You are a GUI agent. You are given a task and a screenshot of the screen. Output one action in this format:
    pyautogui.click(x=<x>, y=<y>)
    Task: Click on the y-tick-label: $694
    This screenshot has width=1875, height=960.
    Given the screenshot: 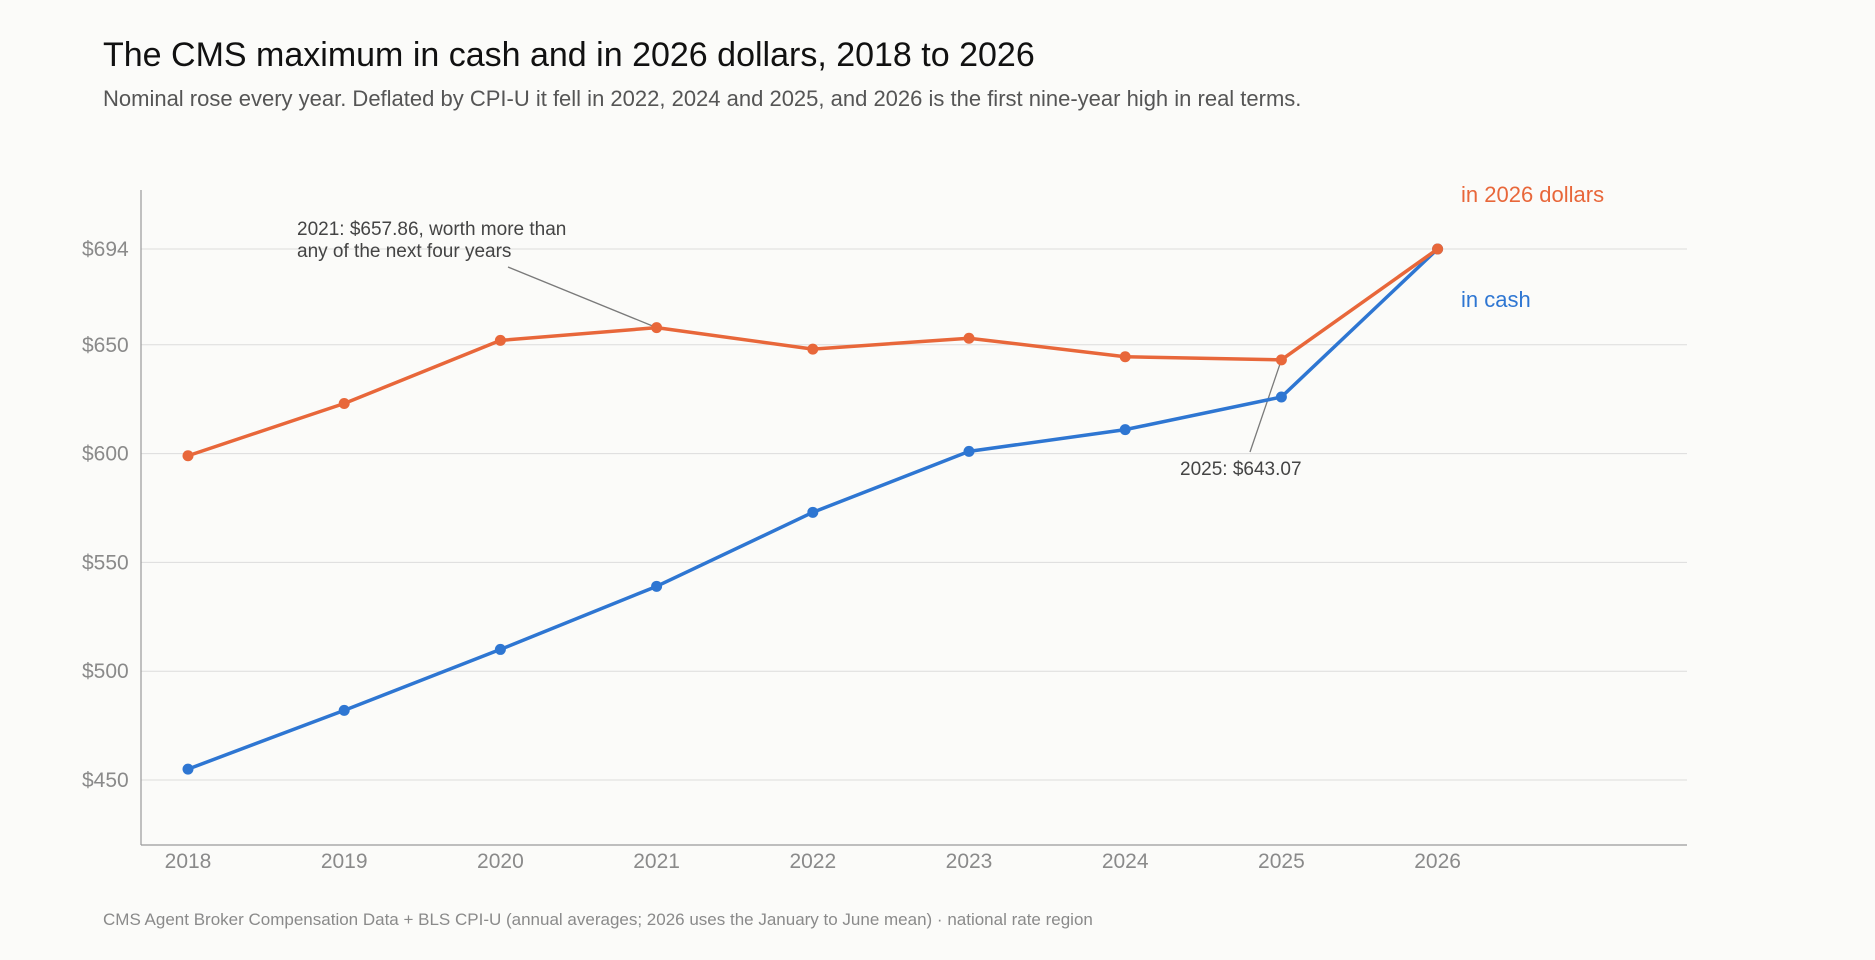 What is the action you would take?
    pyautogui.click(x=105, y=249)
    